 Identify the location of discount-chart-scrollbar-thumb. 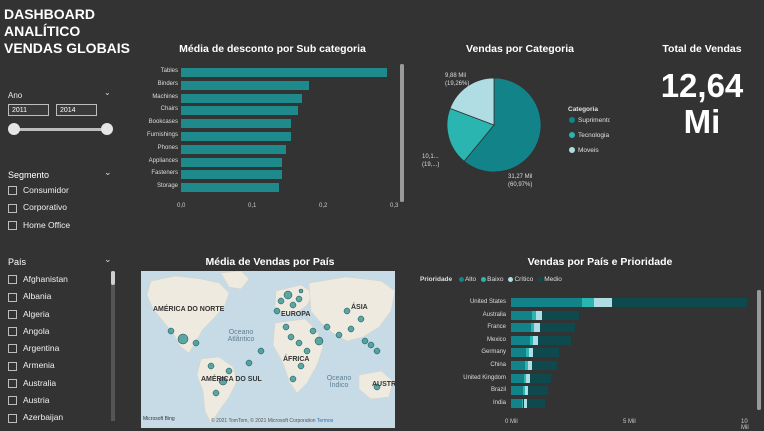
(402, 133).